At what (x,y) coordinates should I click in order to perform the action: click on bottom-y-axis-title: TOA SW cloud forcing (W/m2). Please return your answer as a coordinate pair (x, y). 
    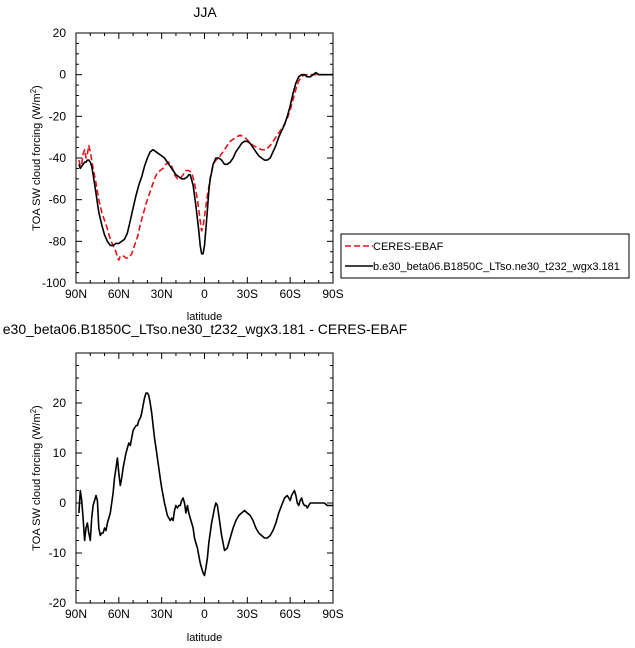
    Looking at the image, I should click on (36, 477).